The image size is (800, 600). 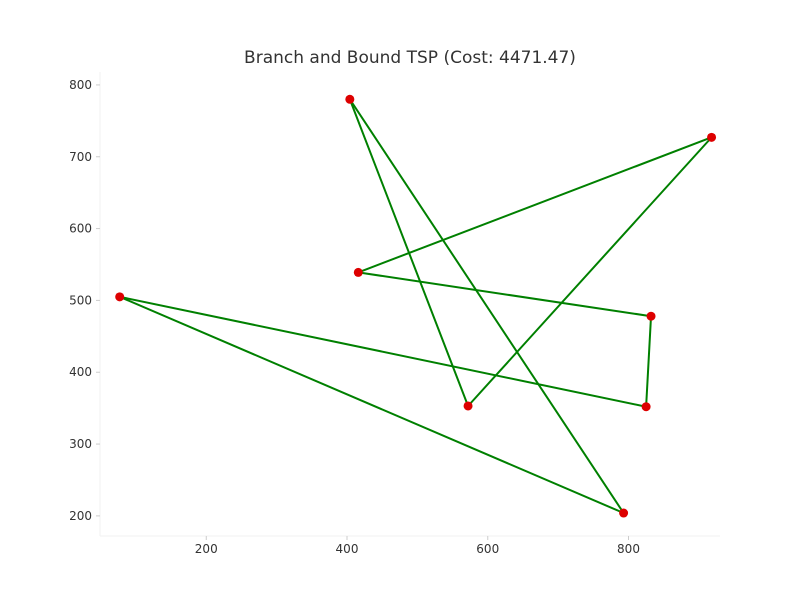 What do you see at coordinates (80, 300) in the screenshot?
I see `y-tick-label: 500` at bounding box center [80, 300].